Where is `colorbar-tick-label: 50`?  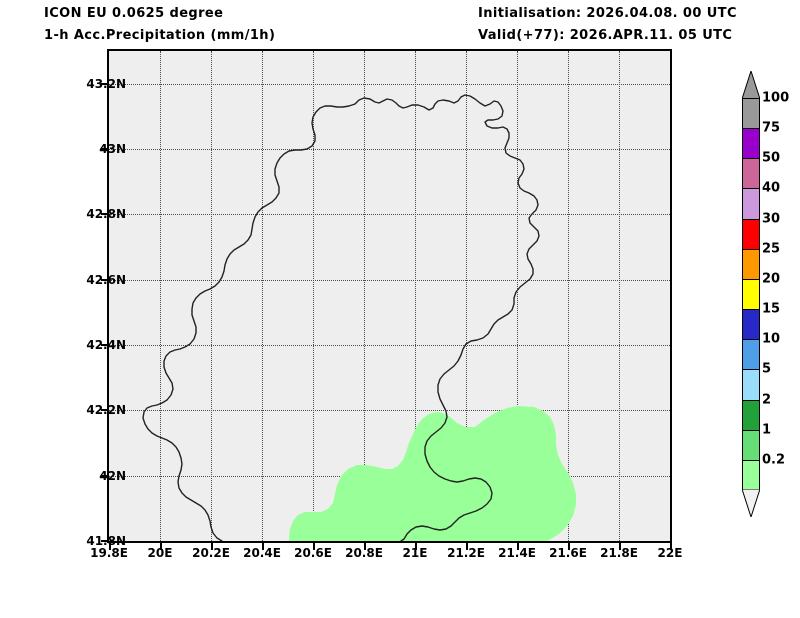
colorbar-tick-label: 50 is located at coordinates (771, 158).